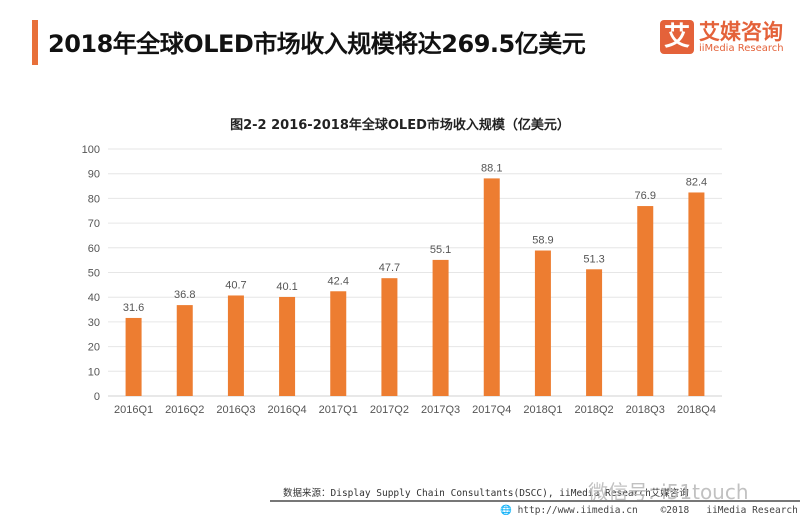 This screenshot has width=800, height=521. I want to click on data-label: 31.6, so click(133, 308).